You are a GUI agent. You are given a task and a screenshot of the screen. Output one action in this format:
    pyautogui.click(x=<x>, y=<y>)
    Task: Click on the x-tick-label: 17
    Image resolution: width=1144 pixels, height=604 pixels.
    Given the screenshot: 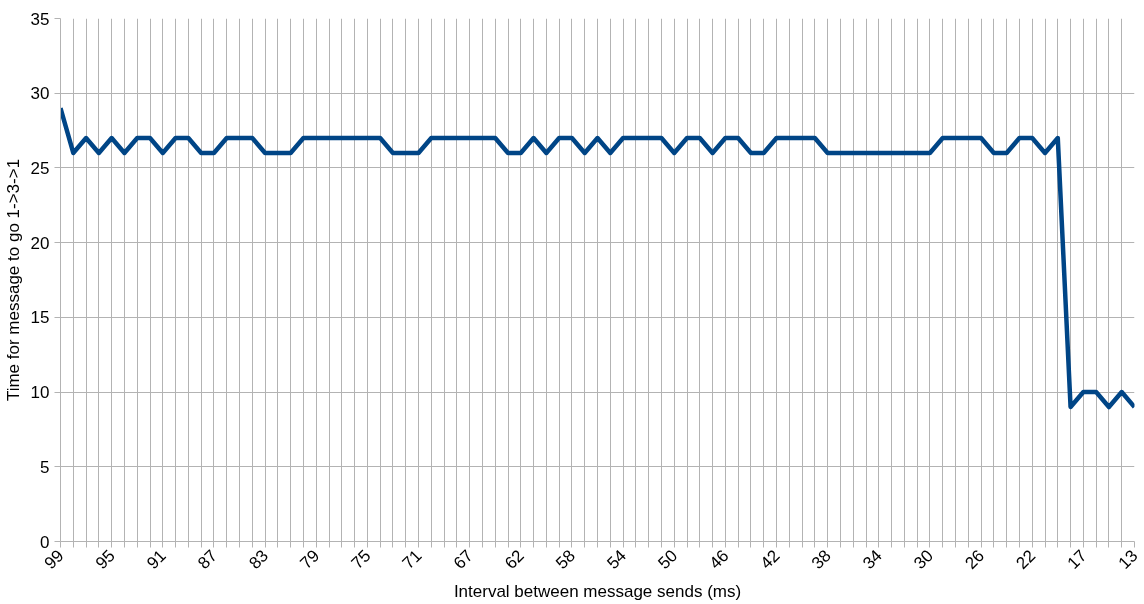 What is the action you would take?
    pyautogui.click(x=1077, y=559)
    